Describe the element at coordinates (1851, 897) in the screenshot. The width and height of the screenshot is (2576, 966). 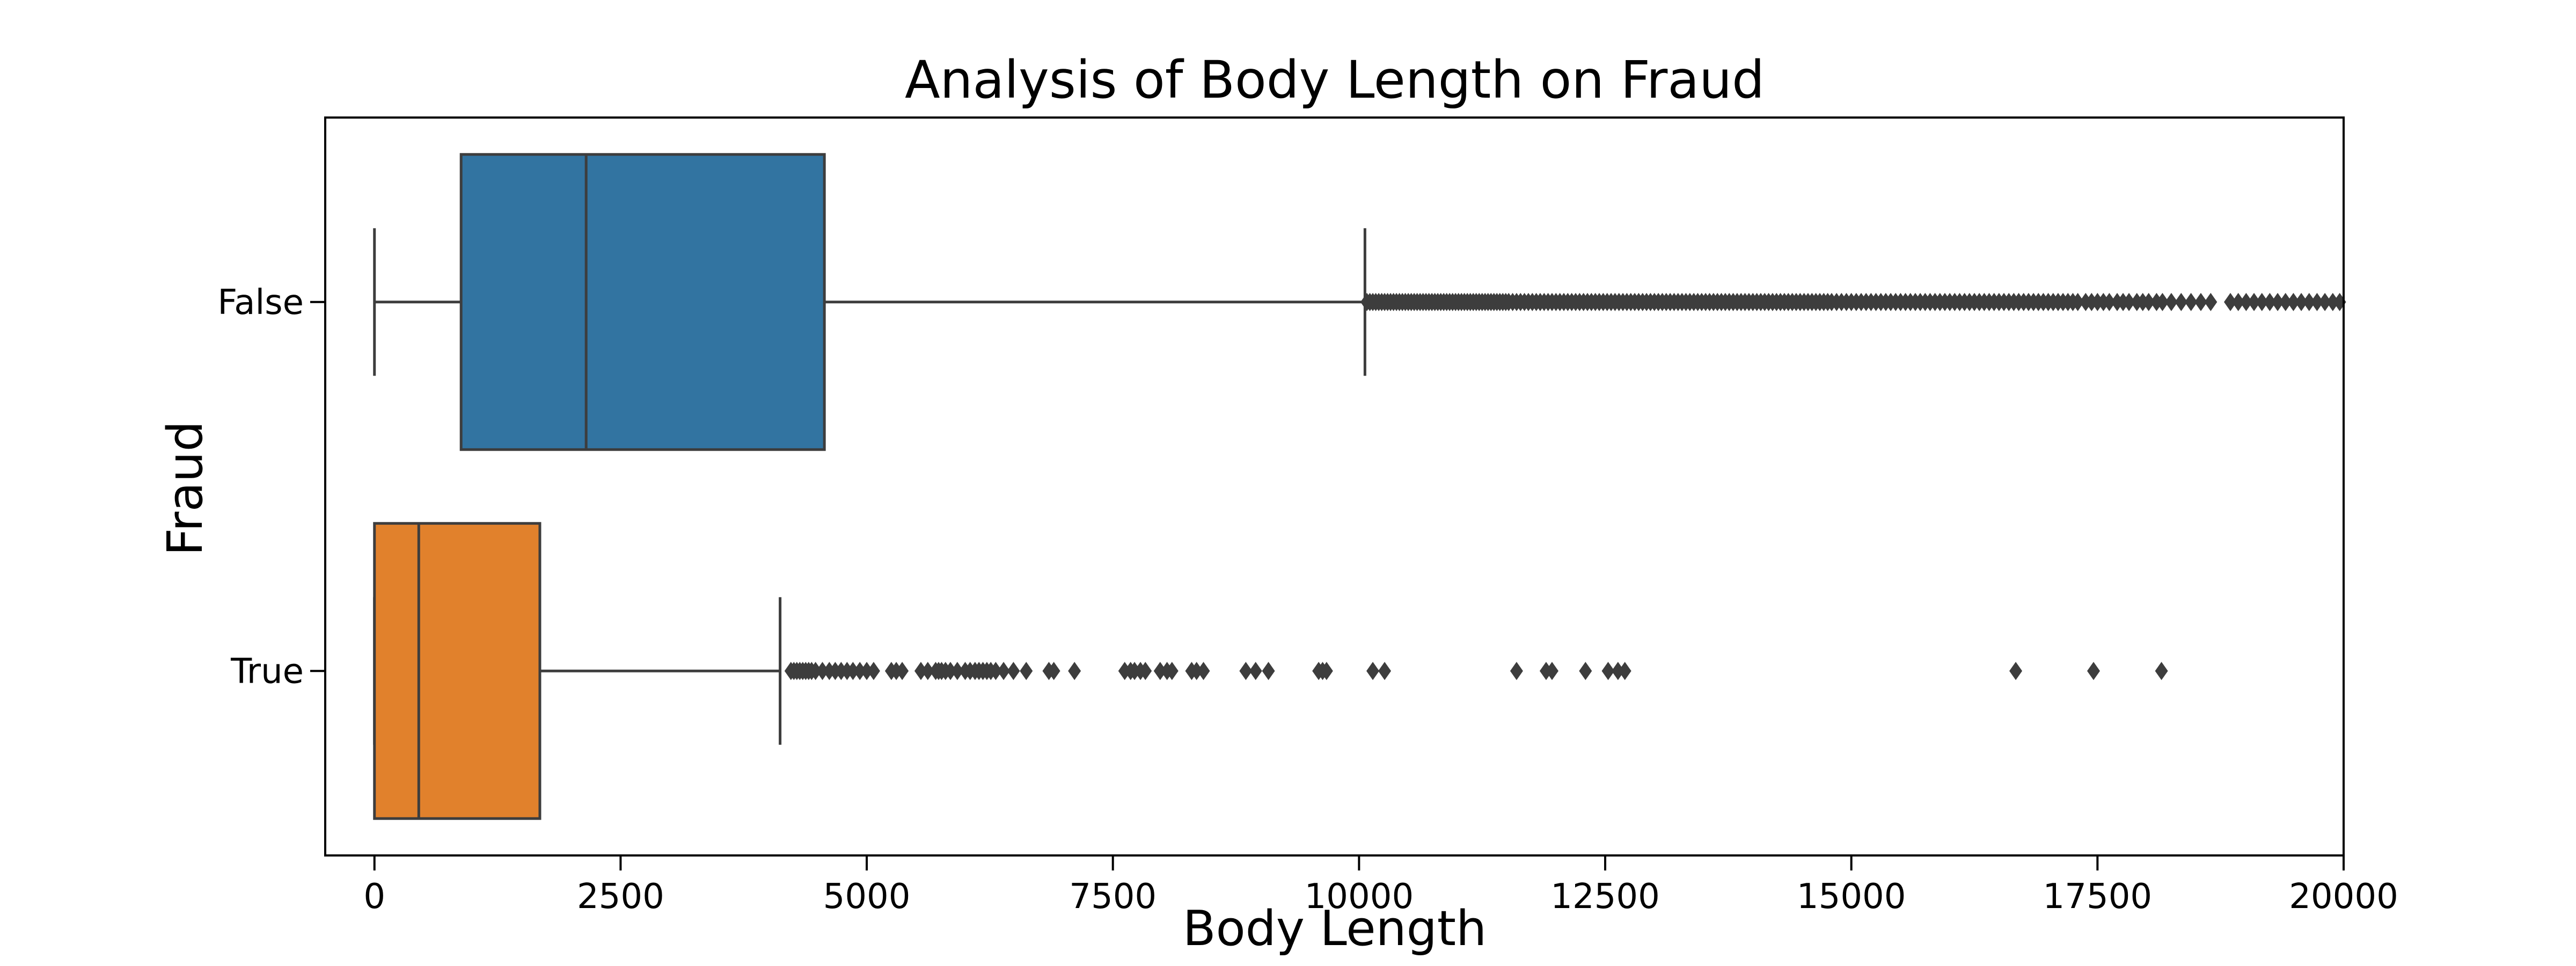
I see `x-tick-label-15000: 15000` at that location.